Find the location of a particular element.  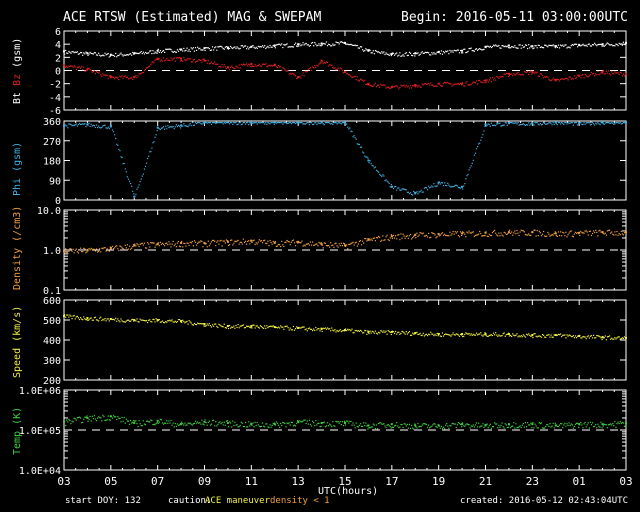

y-tick-label: 360 is located at coordinates (52, 122).